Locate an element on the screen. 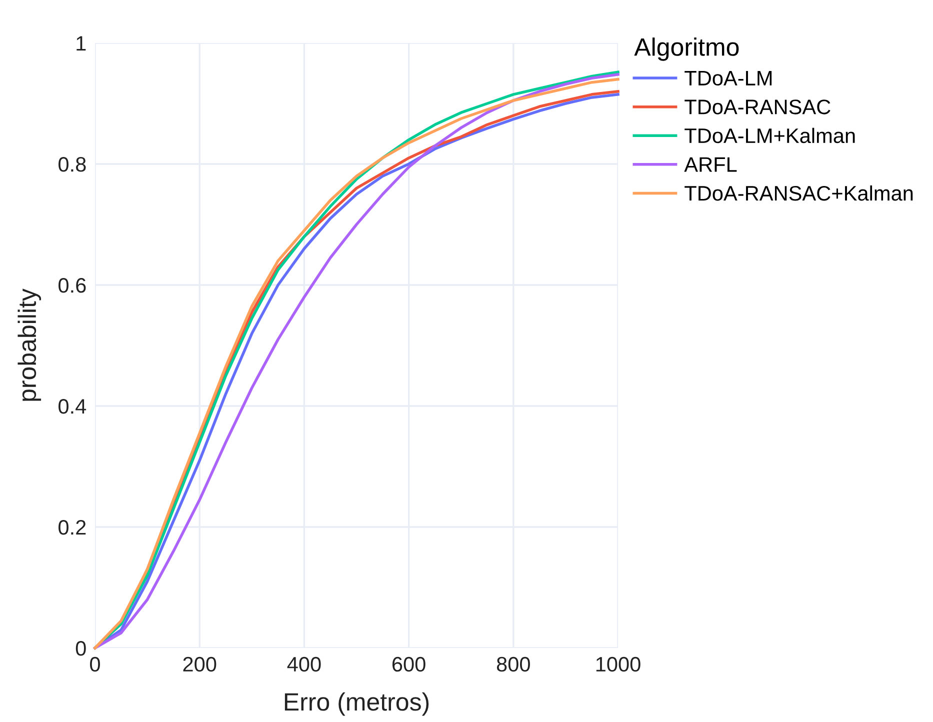 The width and height of the screenshot is (933, 722). y-tick-label: 0.8 is located at coordinates (72, 164).